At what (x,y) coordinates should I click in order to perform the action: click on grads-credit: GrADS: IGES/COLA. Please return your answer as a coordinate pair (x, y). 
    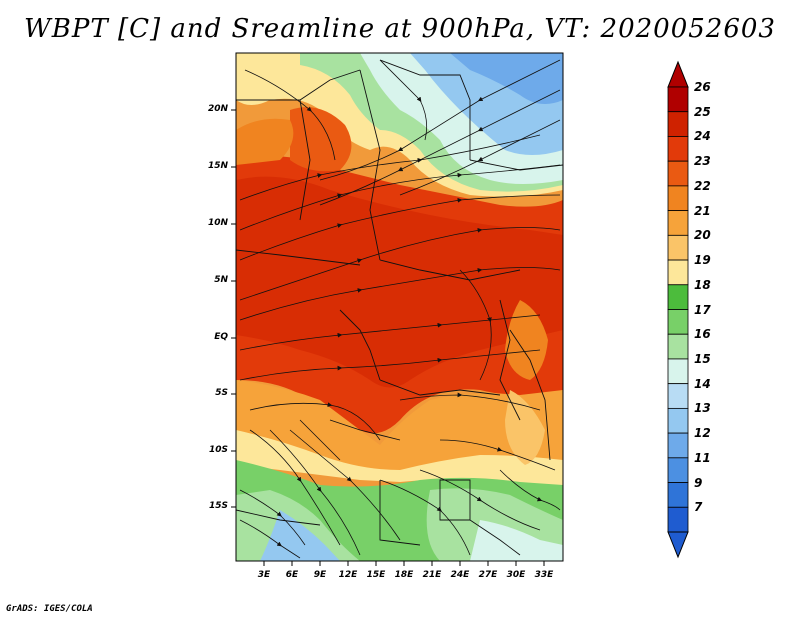
    Looking at the image, I should click on (49, 609).